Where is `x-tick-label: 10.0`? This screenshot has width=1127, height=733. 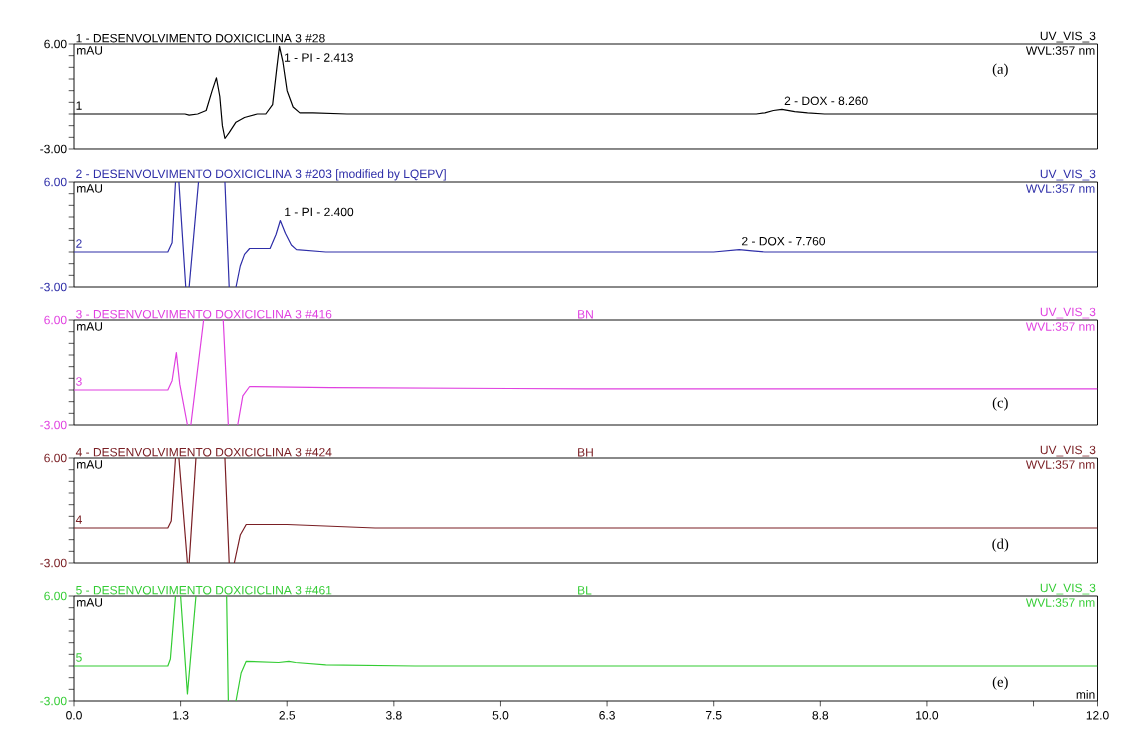 x-tick-label: 10.0 is located at coordinates (927, 715).